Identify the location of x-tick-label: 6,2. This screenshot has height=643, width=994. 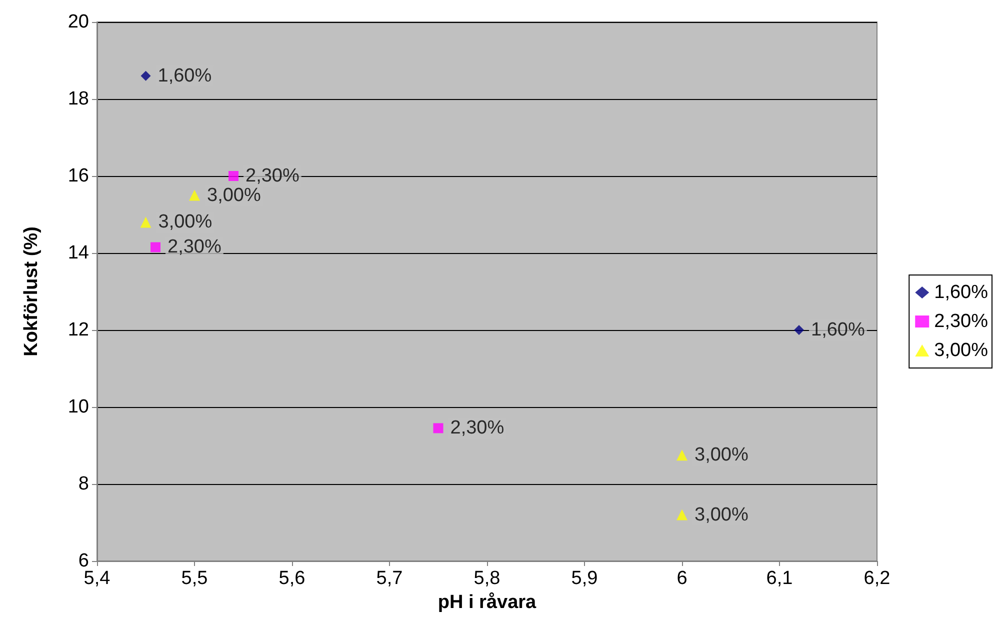
(877, 578).